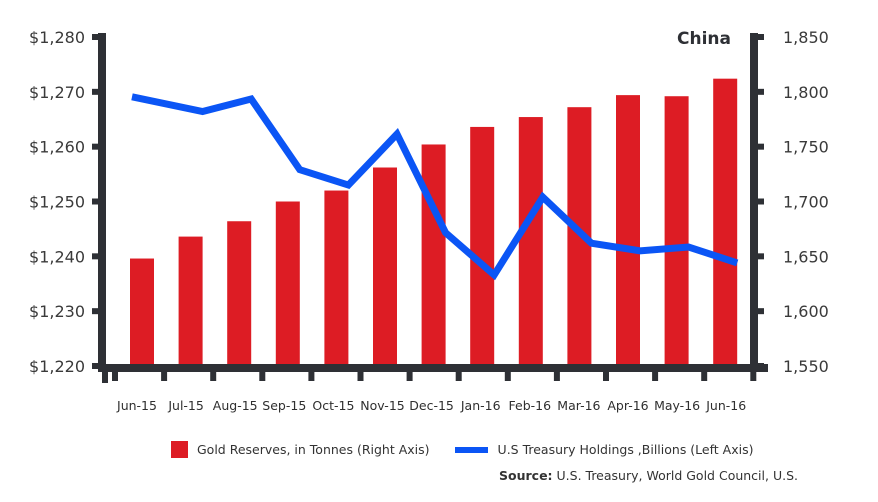  Describe the element at coordinates (57, 311) in the screenshot. I see `left-axis-tick-label: $1,230` at that location.